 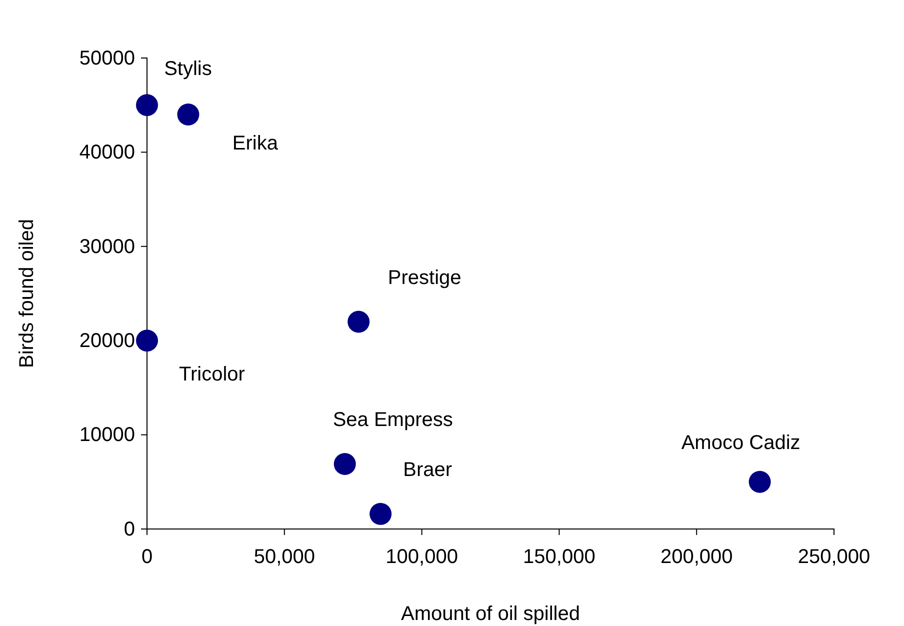 I want to click on y-tick-label: 20000, so click(x=107, y=341).